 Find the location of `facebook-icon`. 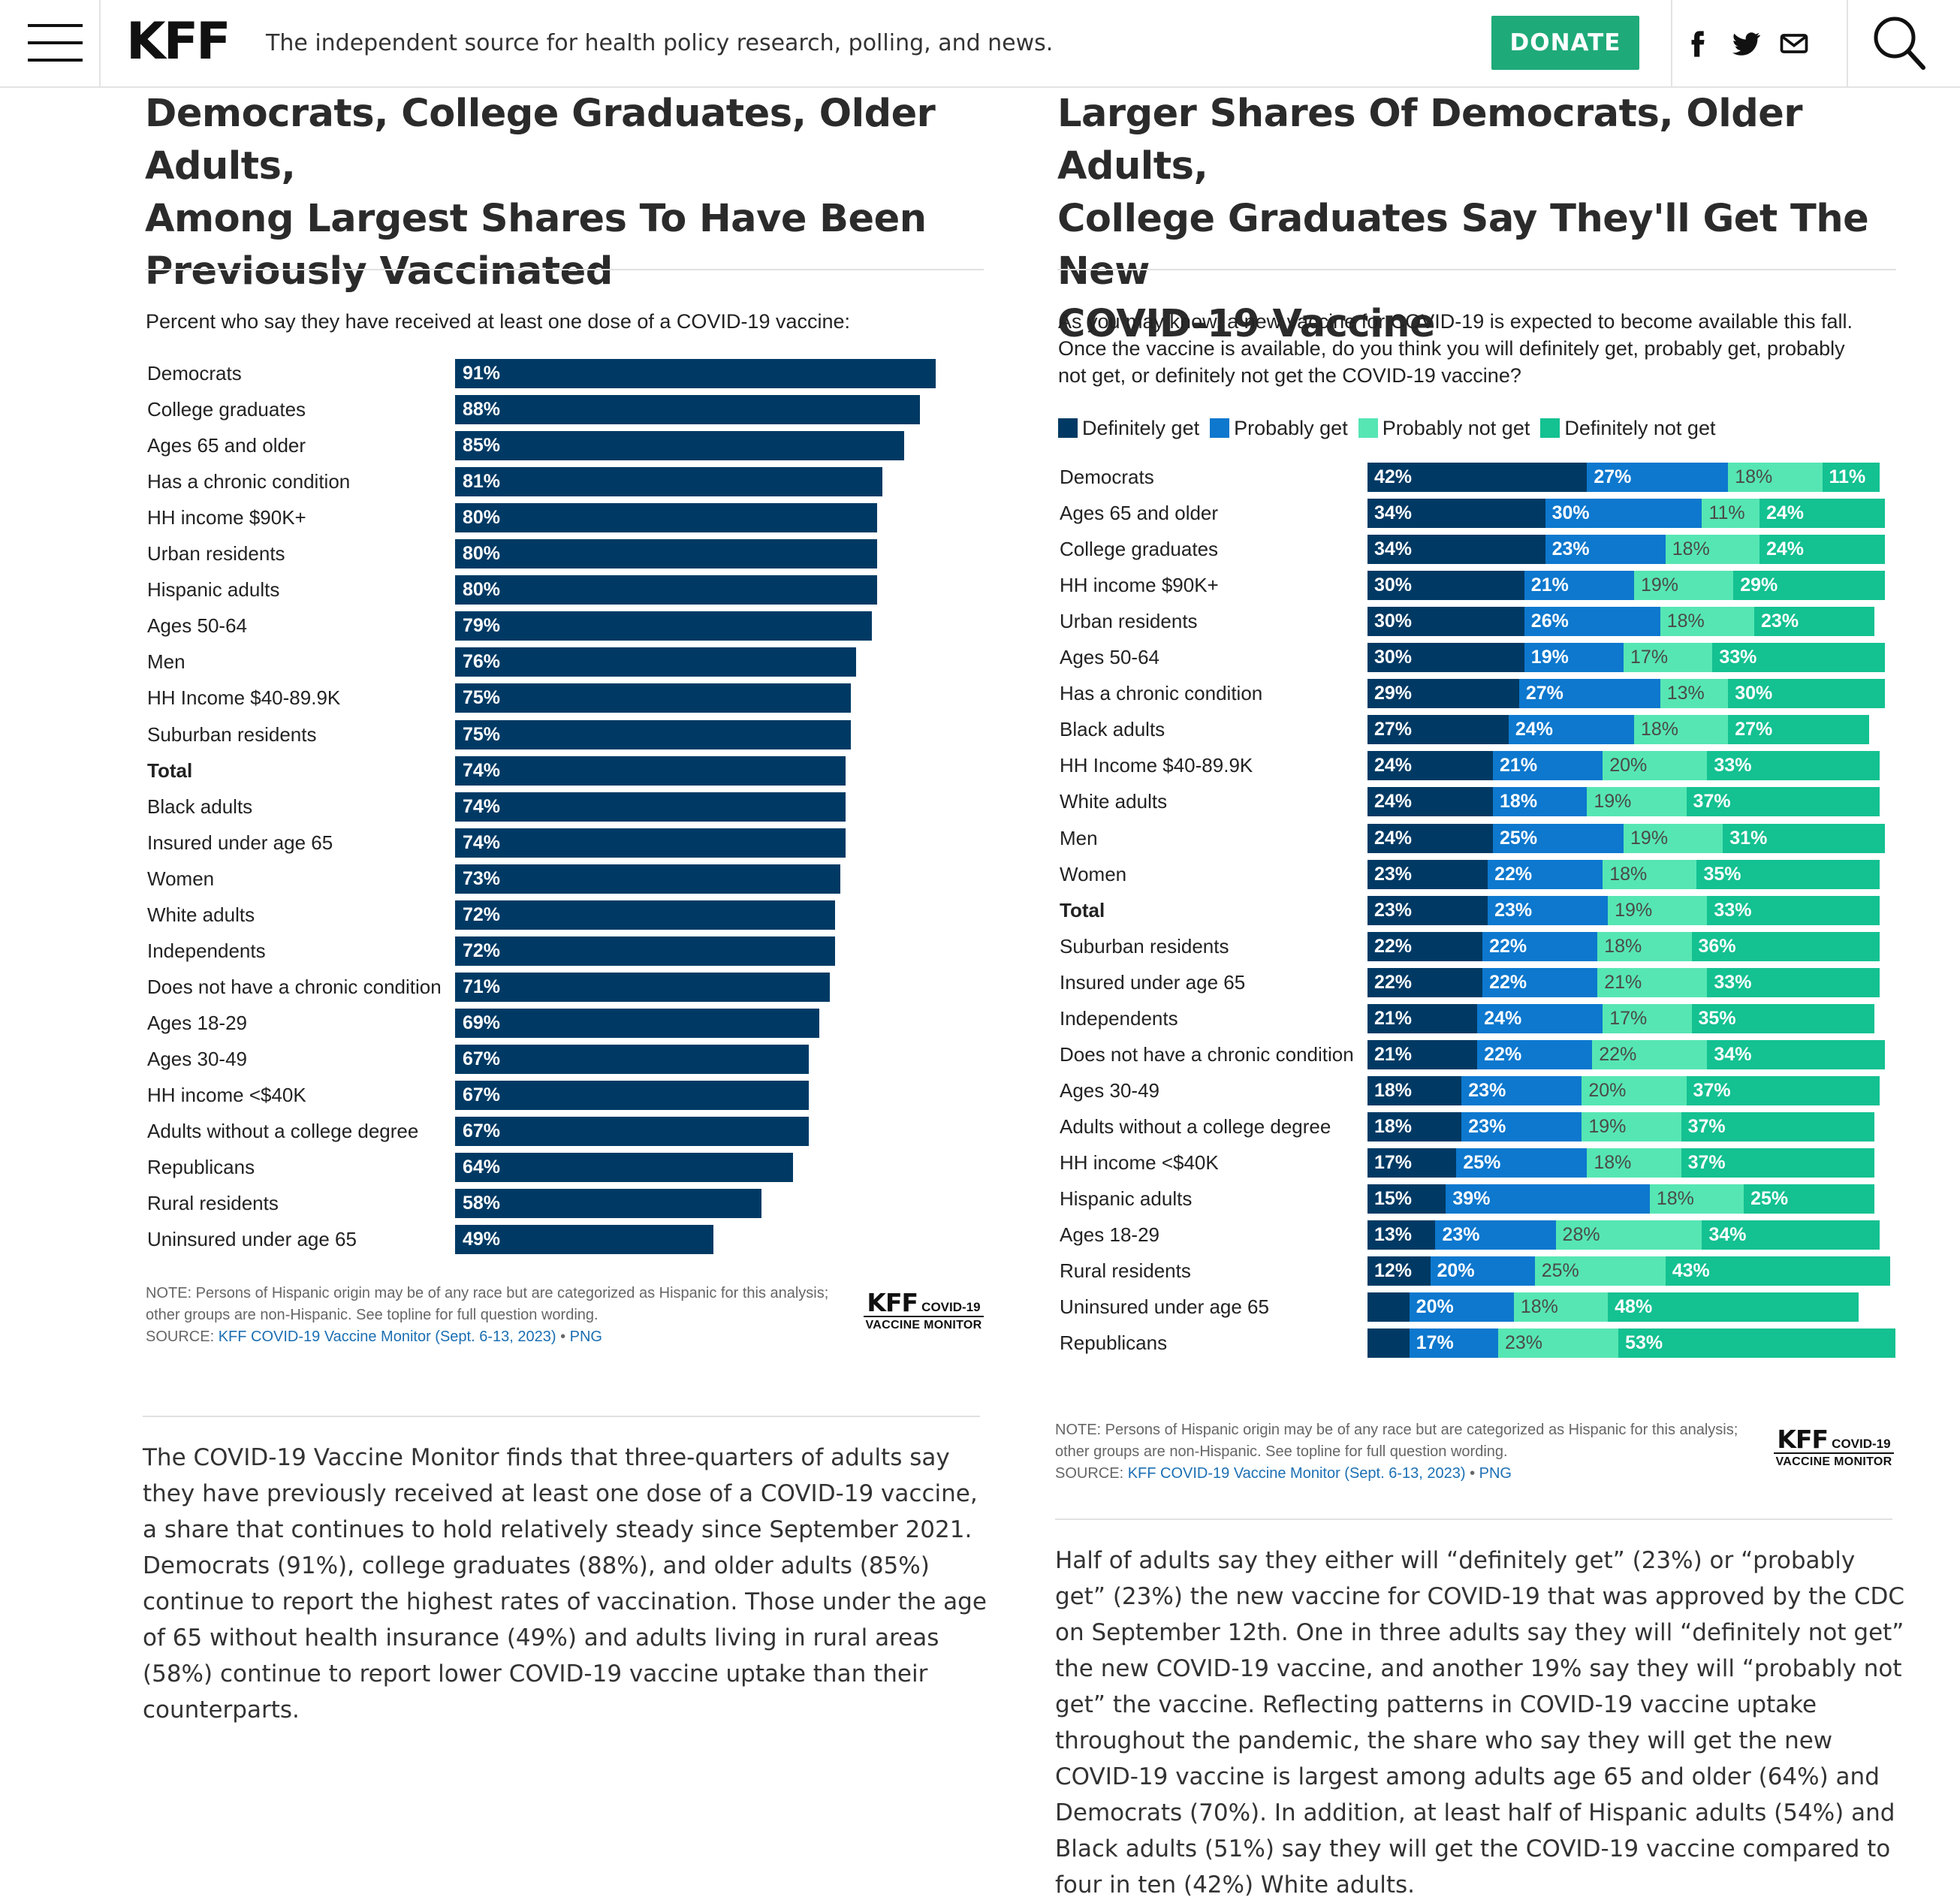

facebook-icon is located at coordinates (1698, 43).